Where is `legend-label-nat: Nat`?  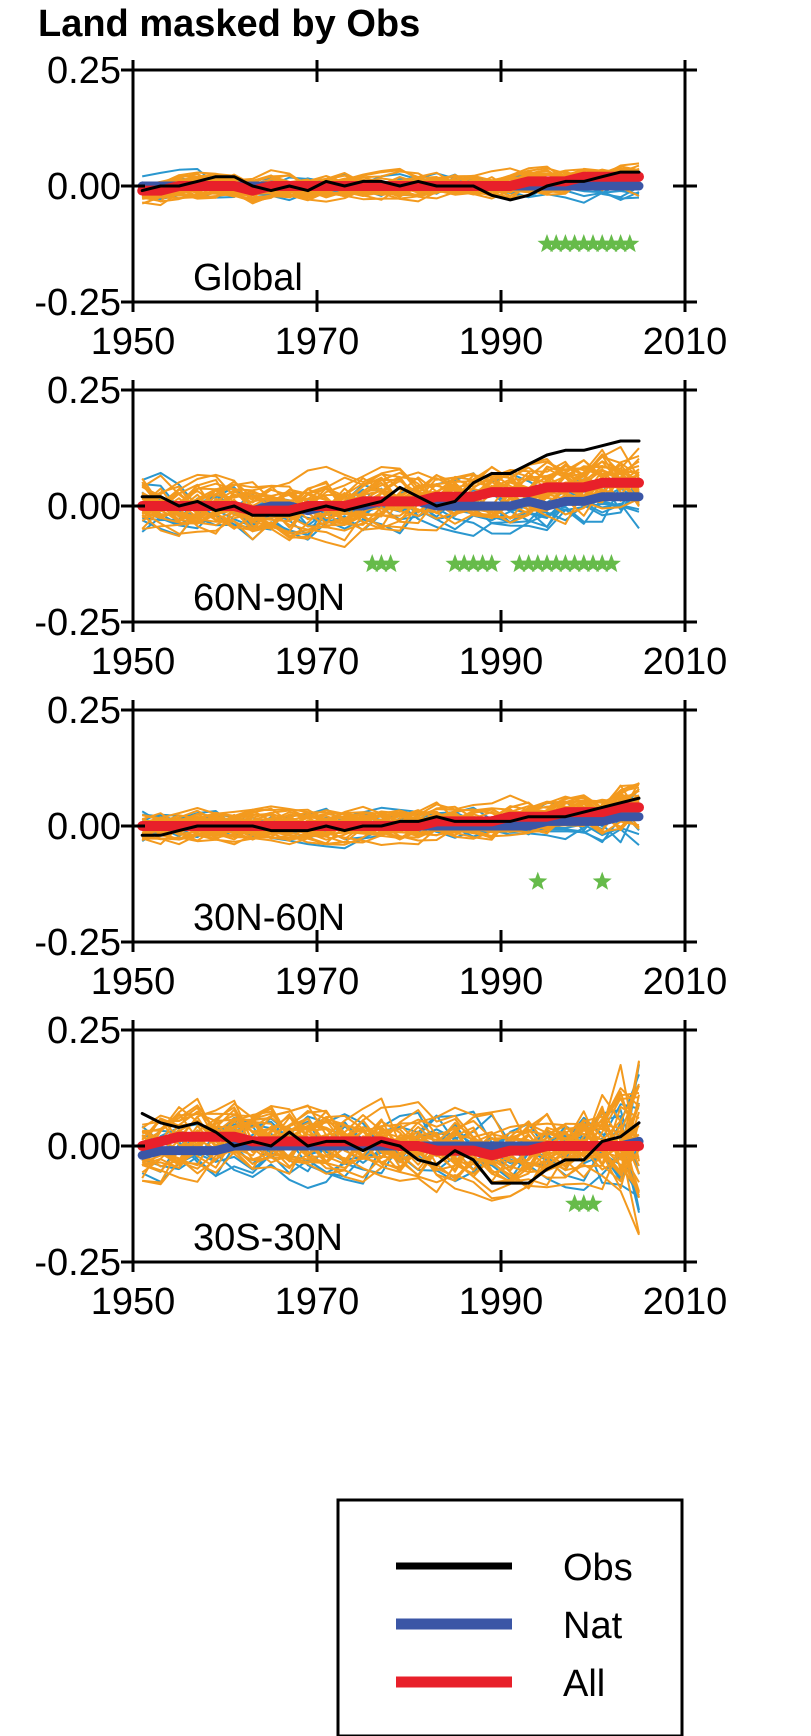
legend-label-nat: Nat is located at coordinates (593, 1626).